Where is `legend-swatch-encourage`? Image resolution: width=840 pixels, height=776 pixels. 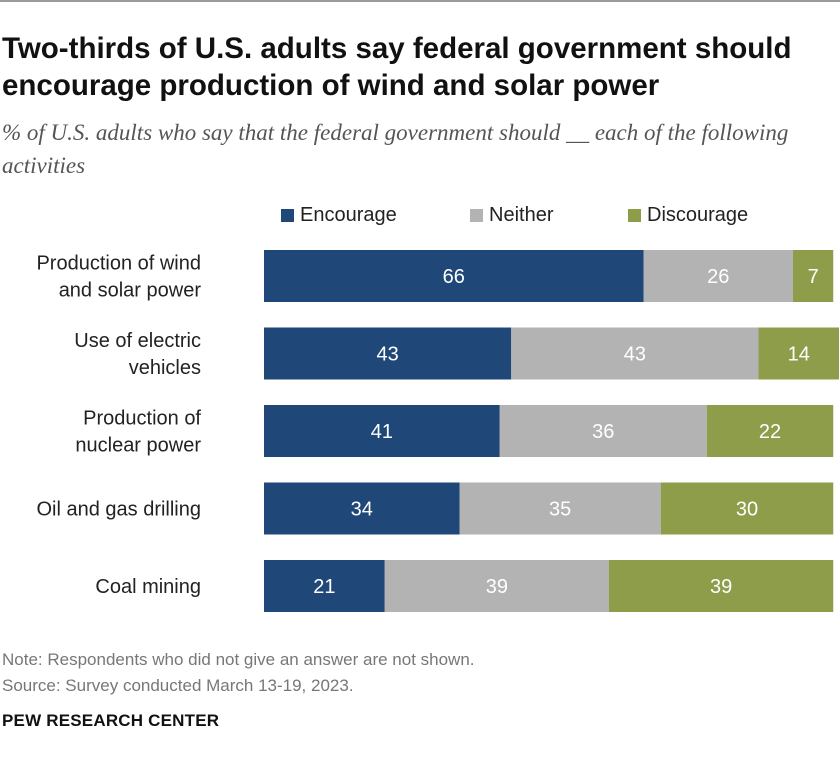 legend-swatch-encourage is located at coordinates (287, 215).